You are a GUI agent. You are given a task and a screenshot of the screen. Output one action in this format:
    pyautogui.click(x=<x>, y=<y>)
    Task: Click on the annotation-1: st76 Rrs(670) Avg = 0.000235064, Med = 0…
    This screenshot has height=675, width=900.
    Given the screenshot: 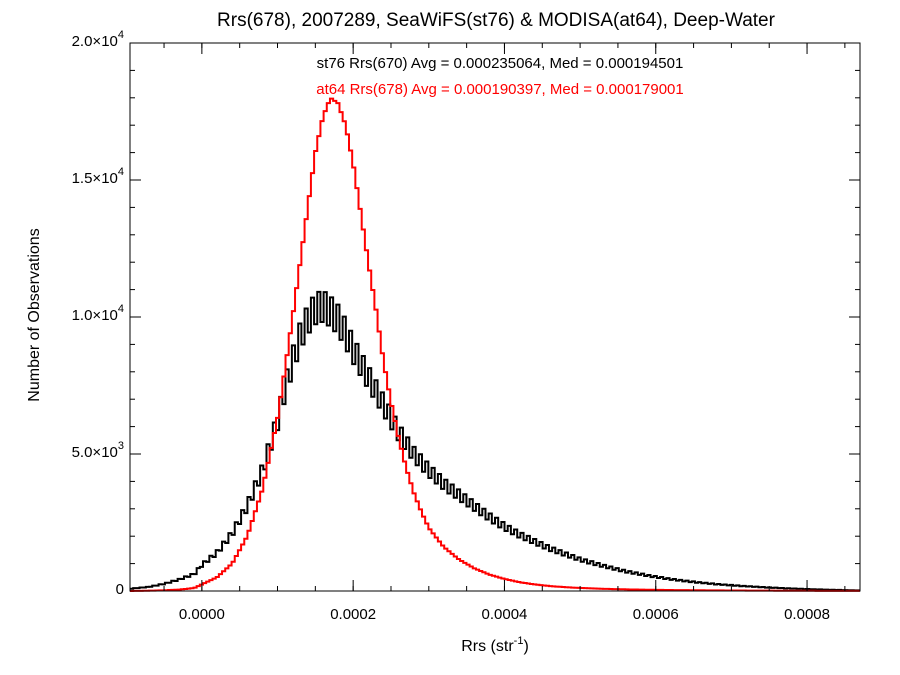 What is the action you would take?
    pyautogui.click(x=500, y=63)
    